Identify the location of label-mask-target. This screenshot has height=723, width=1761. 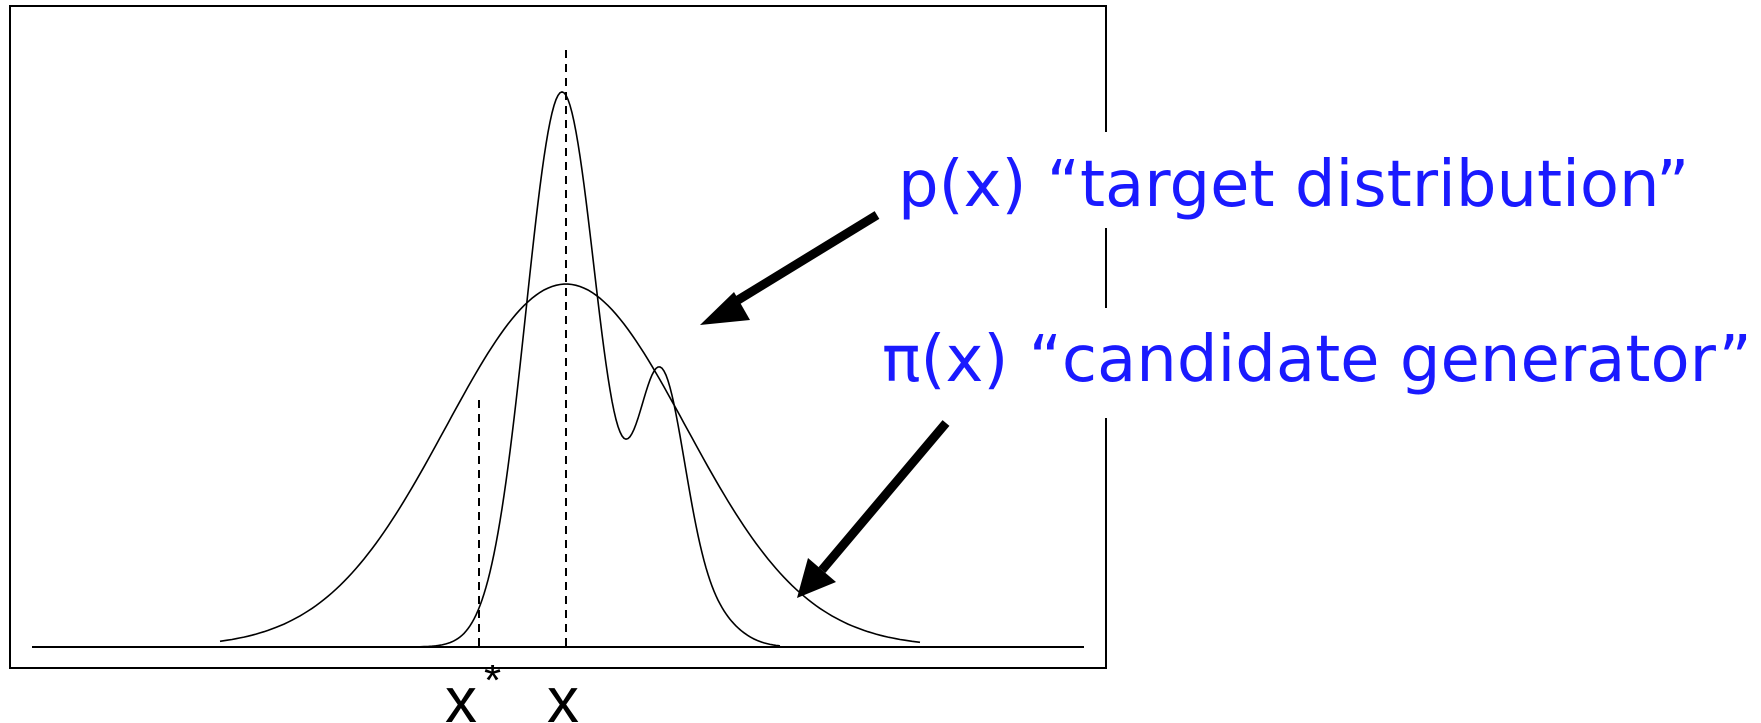
(1319, 180).